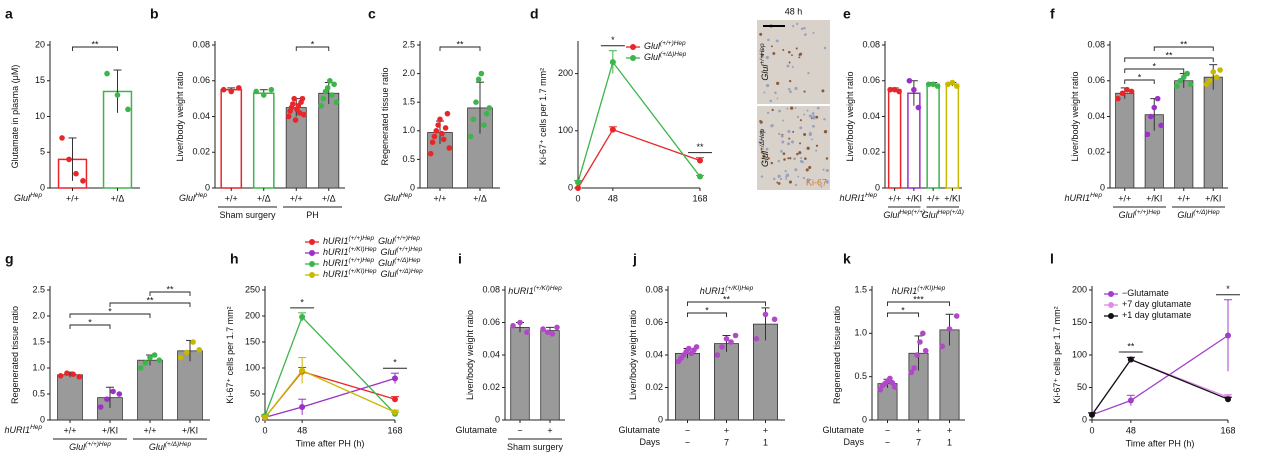 Image resolution: width=1280 pixels, height=472 pixels. What do you see at coordinates (491, 354) in the screenshot?
I see `y-tick-label: 0.04` at bounding box center [491, 354].